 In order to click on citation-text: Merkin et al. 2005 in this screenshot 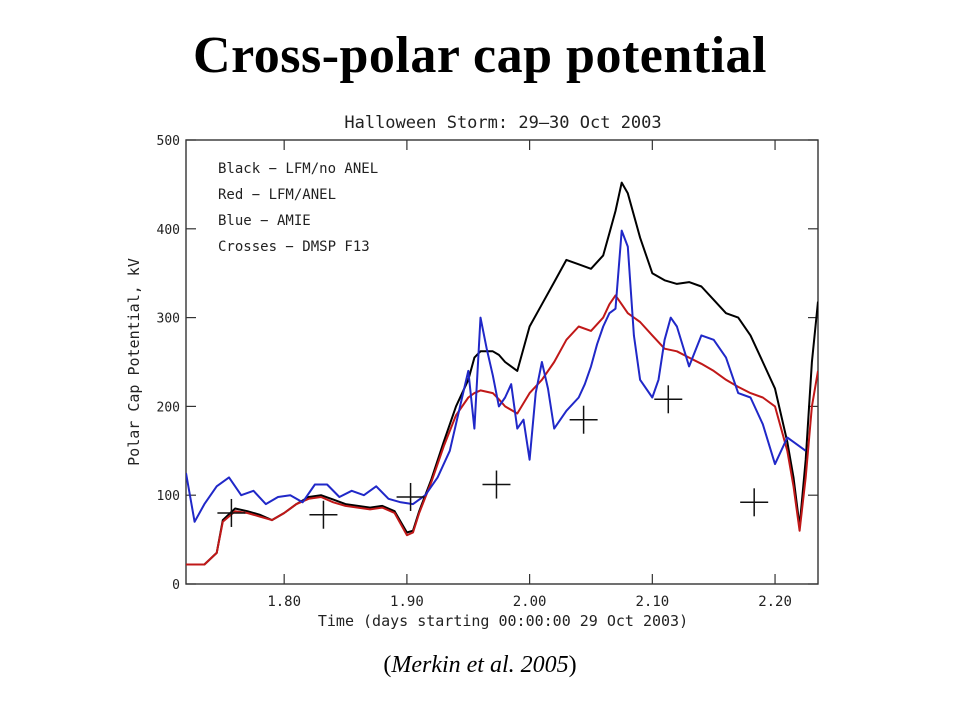, I will do `click(480, 665)`.